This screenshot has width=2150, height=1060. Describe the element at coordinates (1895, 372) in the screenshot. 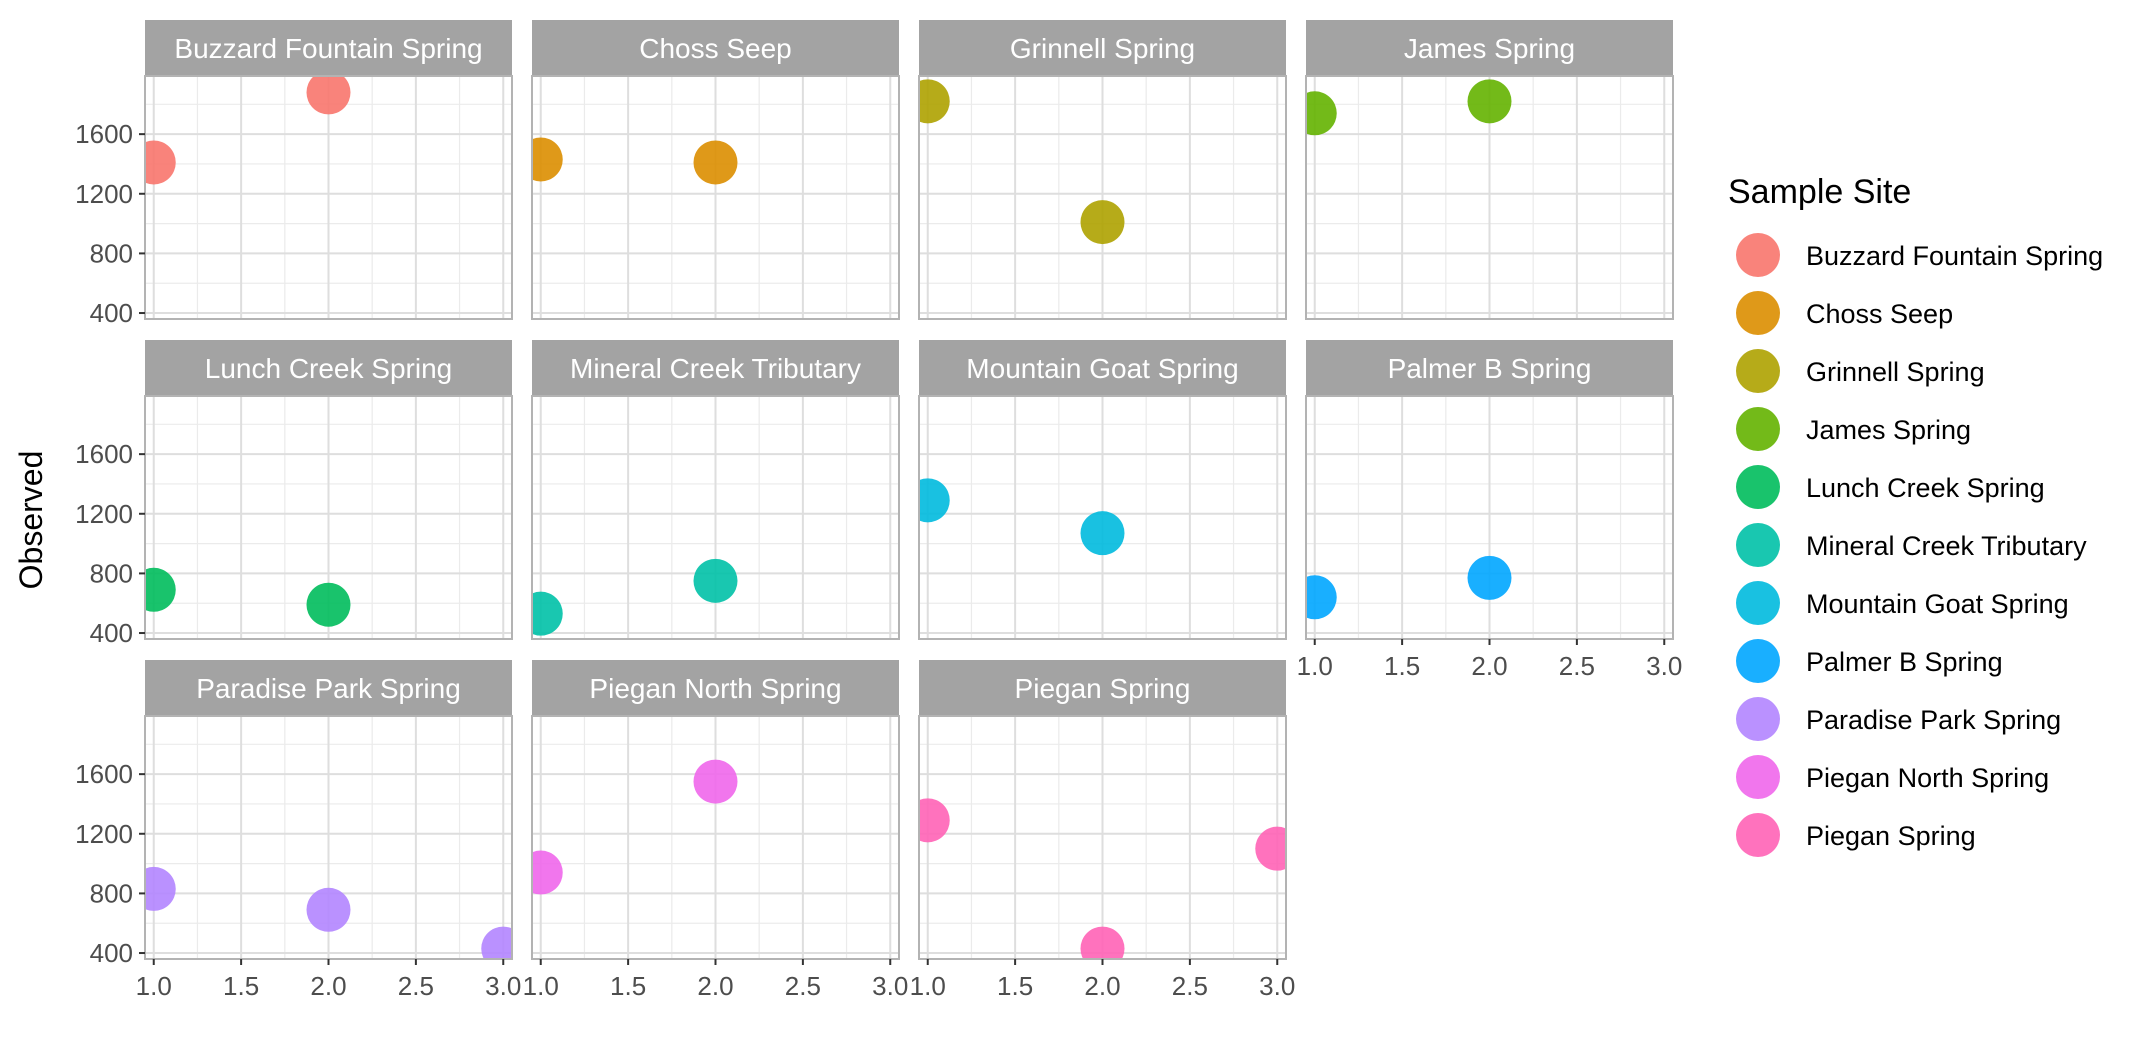

I see `legend-label: Grinnell Spring` at that location.